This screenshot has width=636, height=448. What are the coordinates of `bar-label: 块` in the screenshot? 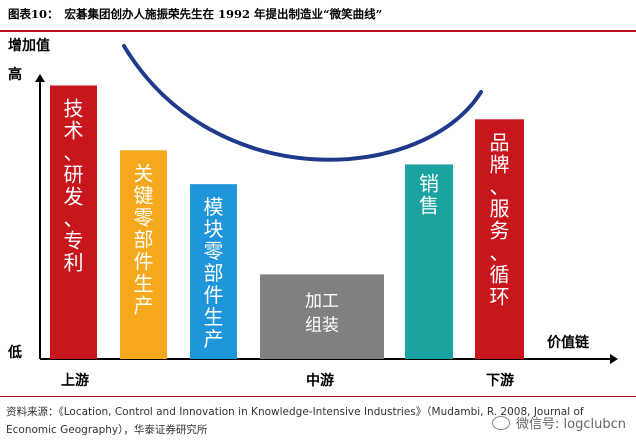 It's located at (214, 229).